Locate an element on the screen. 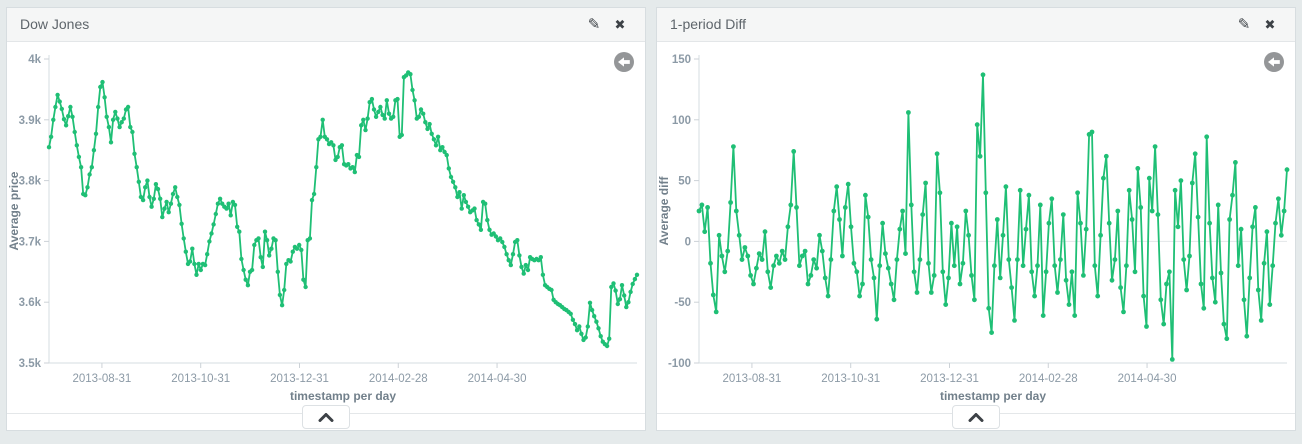 This screenshot has height=444, width=1302. panel-header: 1-period Diff ✎ ✖ is located at coordinates (976, 25).